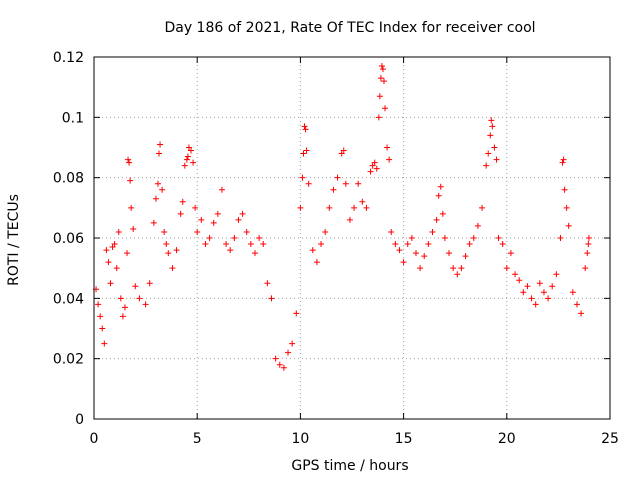 The width and height of the screenshot is (640, 480). Describe the element at coordinates (404, 439) in the screenshot. I see `x-tick-label: 15` at that location.